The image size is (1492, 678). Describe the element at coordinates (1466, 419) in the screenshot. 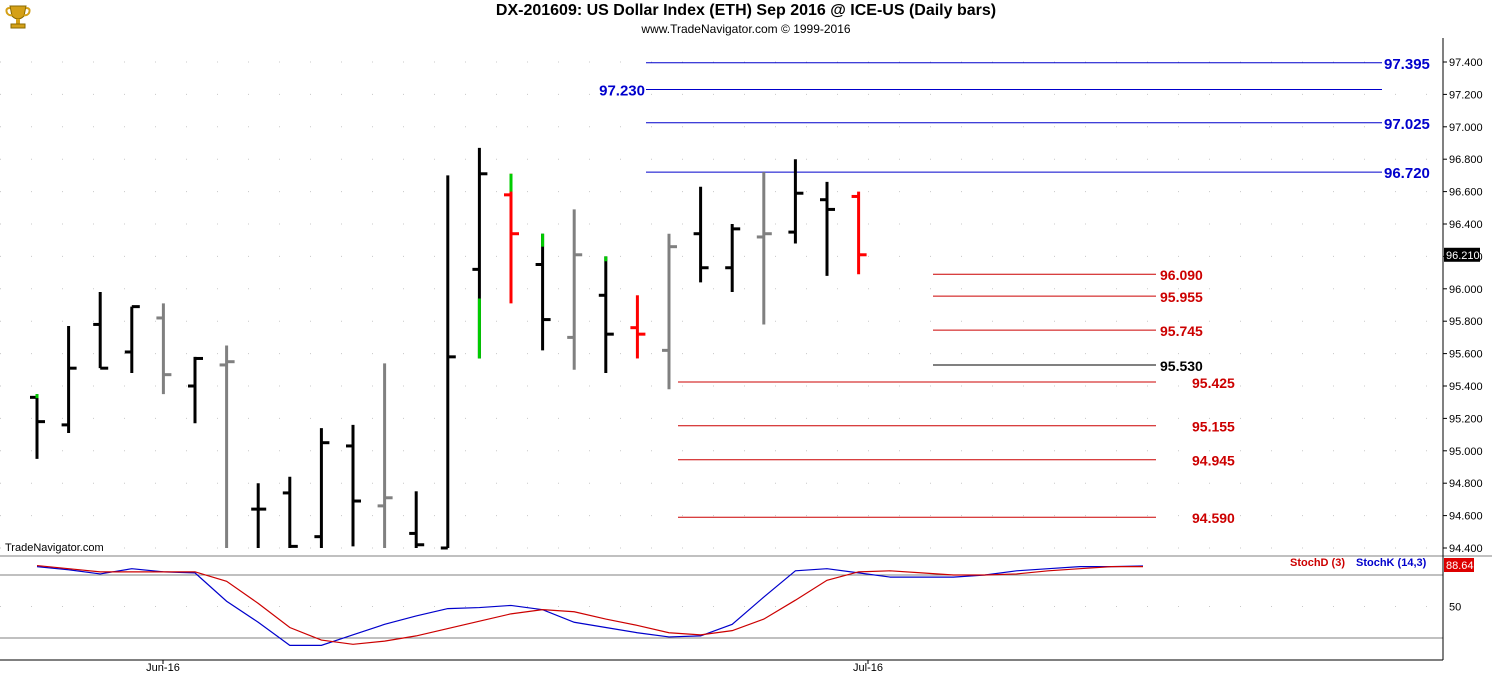

I see `y-tick-label: 95.200` at that location.